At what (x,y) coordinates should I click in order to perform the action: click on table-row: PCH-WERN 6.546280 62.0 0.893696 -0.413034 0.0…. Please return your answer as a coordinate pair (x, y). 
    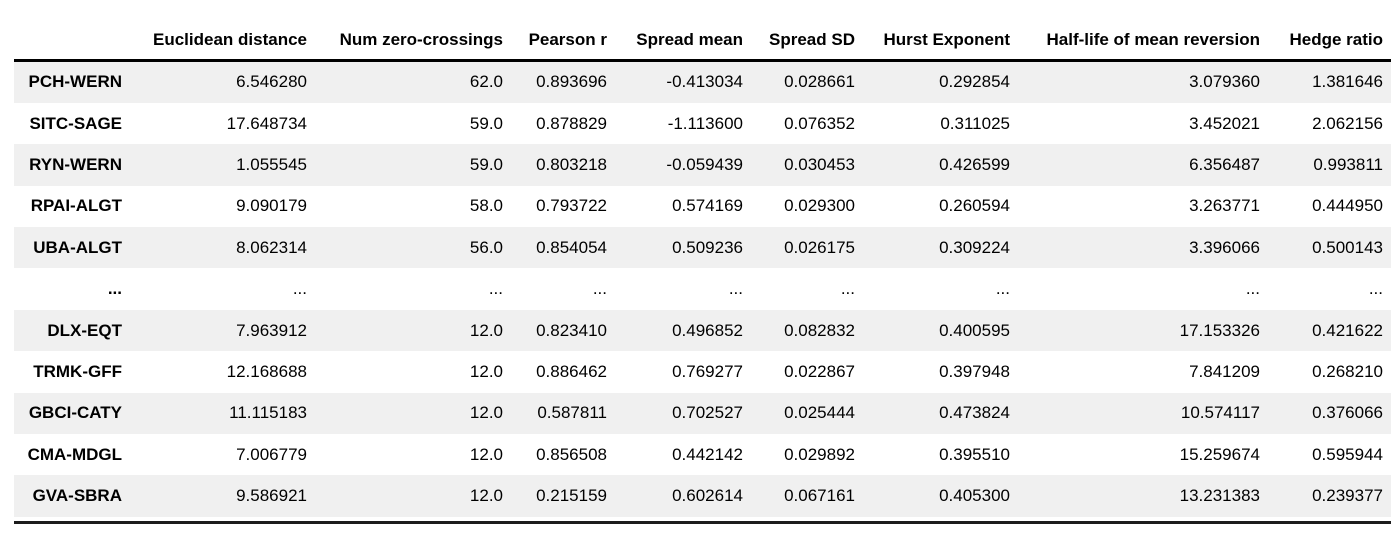
    Looking at the image, I should click on (702, 81).